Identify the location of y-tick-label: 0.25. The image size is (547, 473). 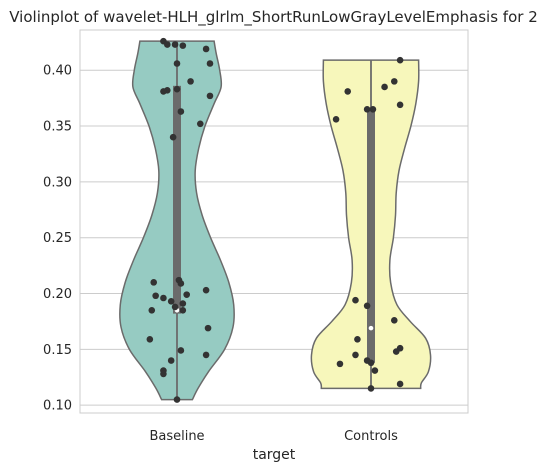
(57, 238).